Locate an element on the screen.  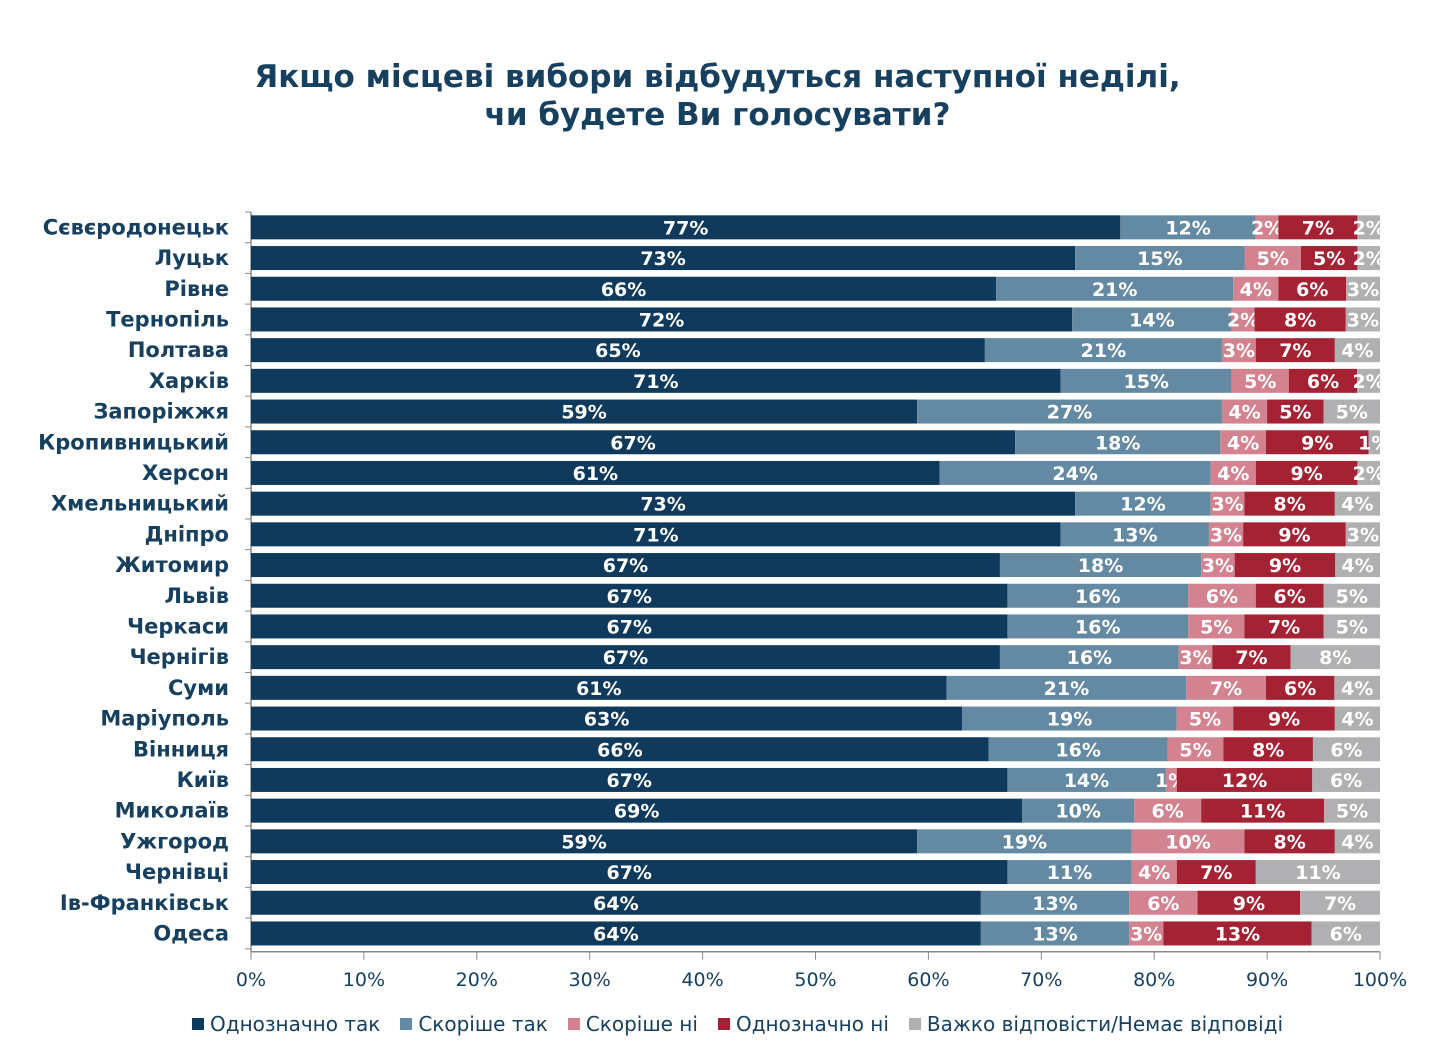
data-label: 63% is located at coordinates (606, 720).